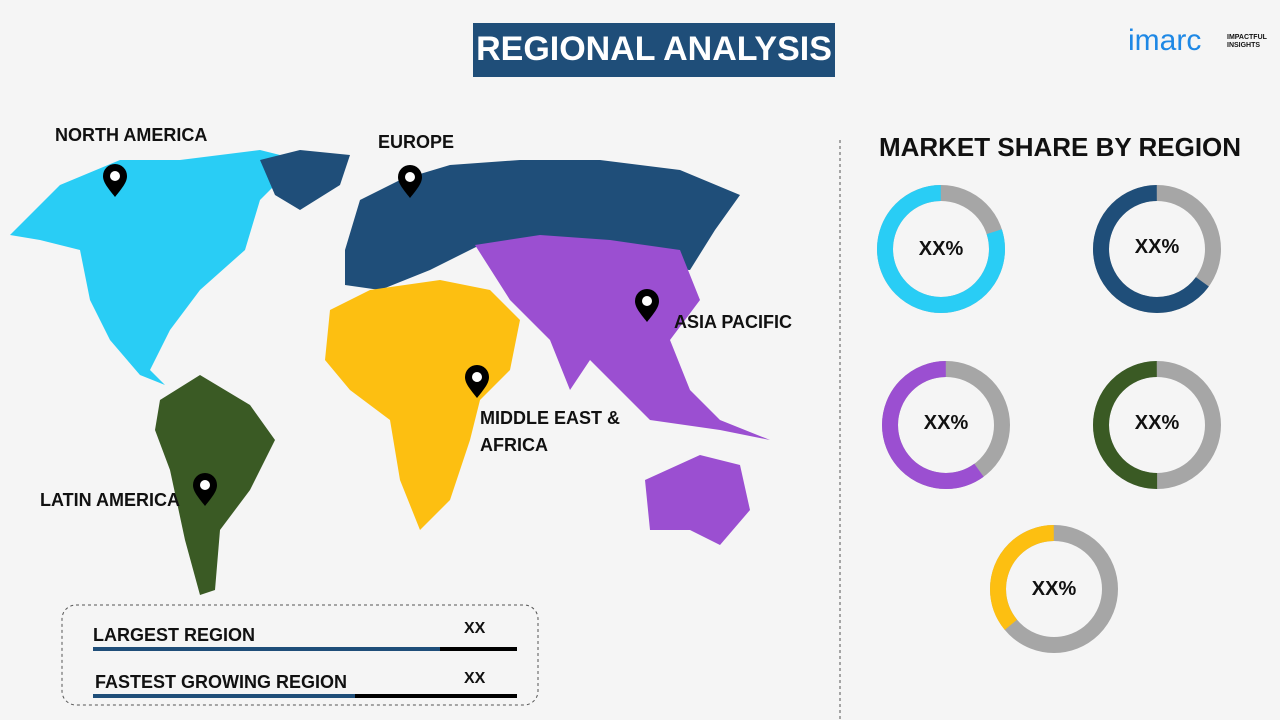 This screenshot has width=1280, height=720. Describe the element at coordinates (416, 142) in the screenshot. I see `region-label: EUROPE` at that location.